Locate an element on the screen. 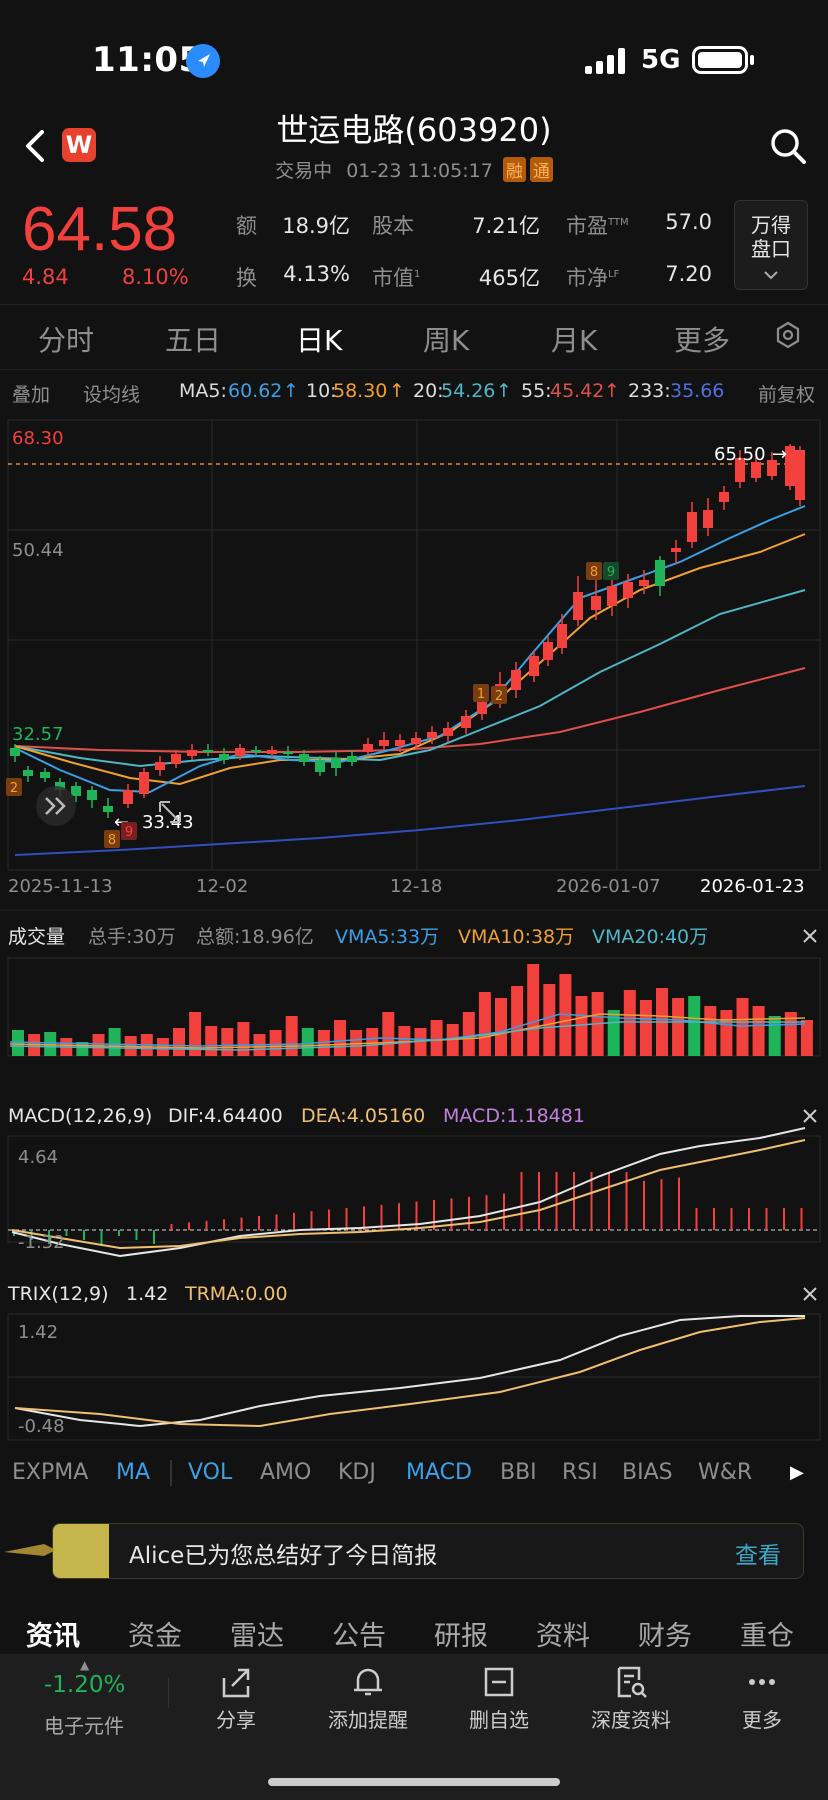 The height and width of the screenshot is (1800, 828). low-marker: 33.43 is located at coordinates (168, 822).